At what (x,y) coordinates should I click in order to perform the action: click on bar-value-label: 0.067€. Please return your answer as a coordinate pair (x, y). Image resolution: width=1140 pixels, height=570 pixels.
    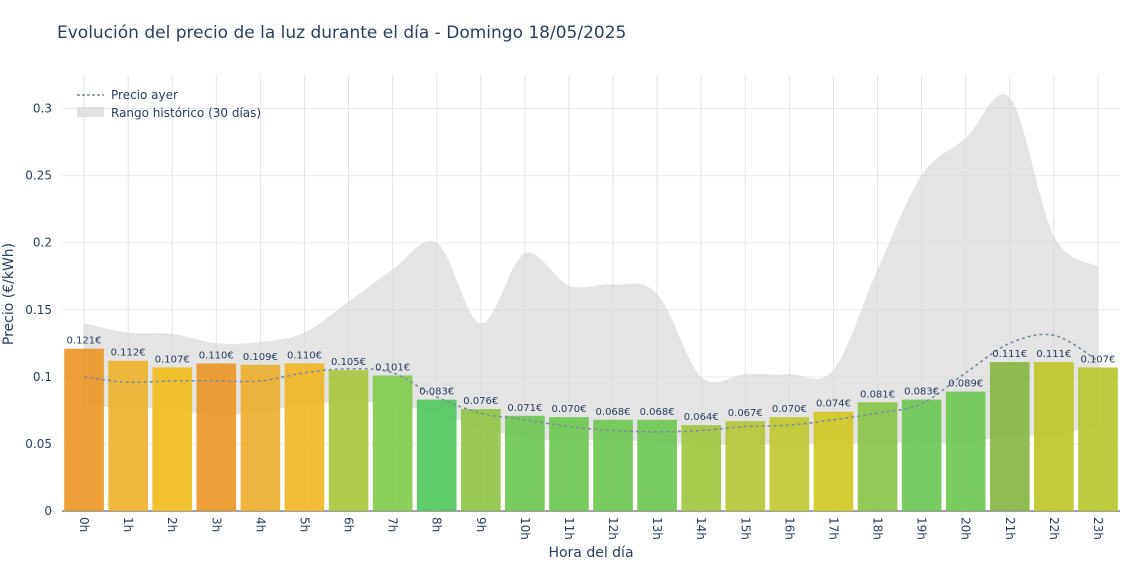
    Looking at the image, I should click on (745, 413).